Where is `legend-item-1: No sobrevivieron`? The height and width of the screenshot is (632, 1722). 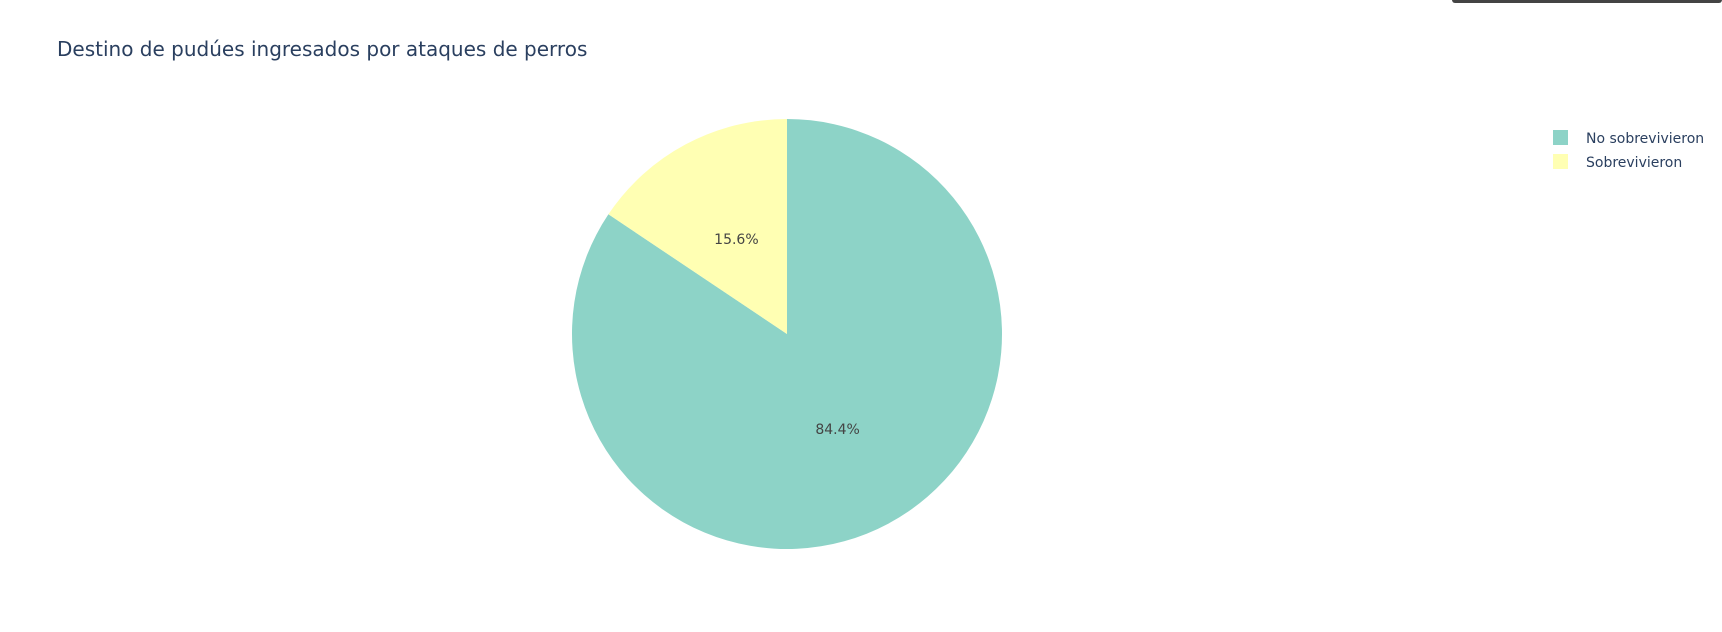
legend-item-1: No sobrevivieron is located at coordinates (1628, 138).